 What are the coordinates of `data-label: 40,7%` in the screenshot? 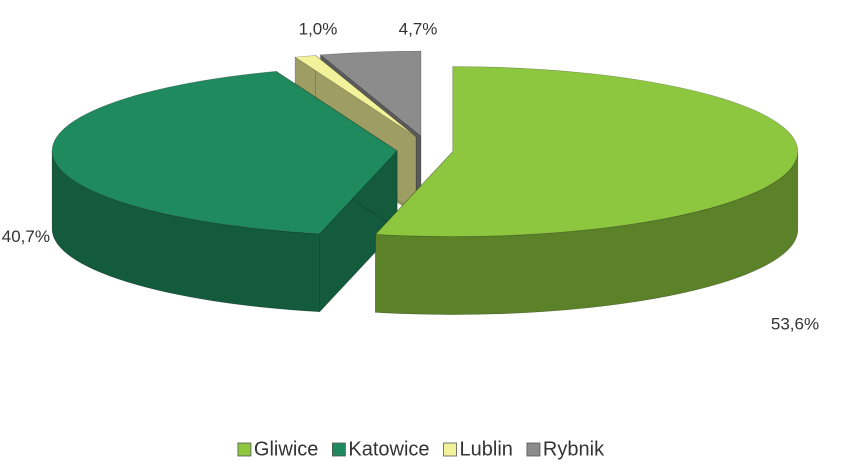 It's located at (26, 236).